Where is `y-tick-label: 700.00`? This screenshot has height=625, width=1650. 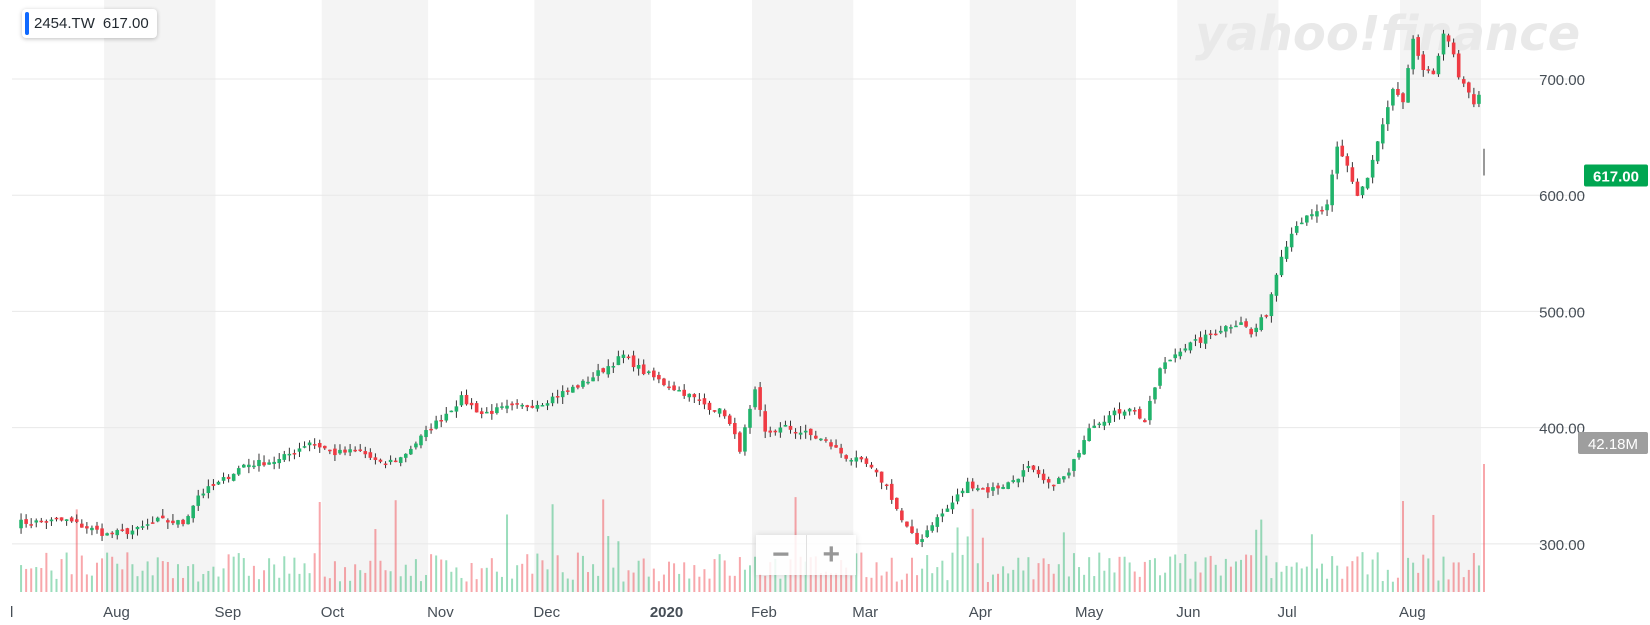
y-tick-label: 700.00 is located at coordinates (1562, 80).